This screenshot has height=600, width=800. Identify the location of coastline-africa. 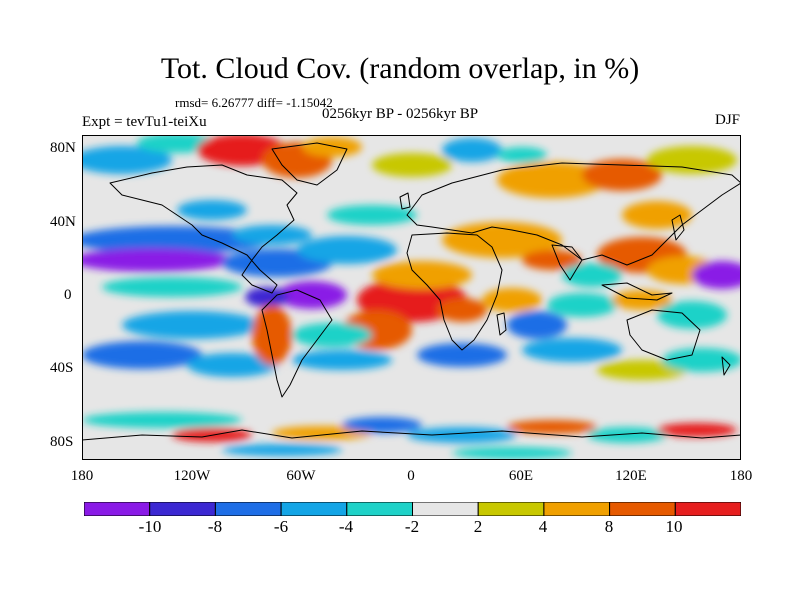
(454, 291).